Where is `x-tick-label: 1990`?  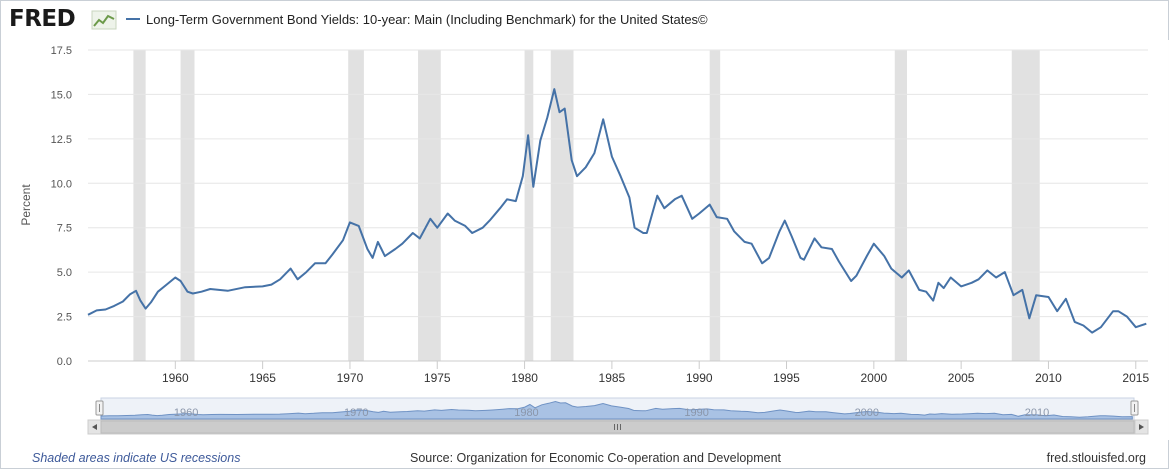 x-tick-label: 1990 is located at coordinates (699, 378).